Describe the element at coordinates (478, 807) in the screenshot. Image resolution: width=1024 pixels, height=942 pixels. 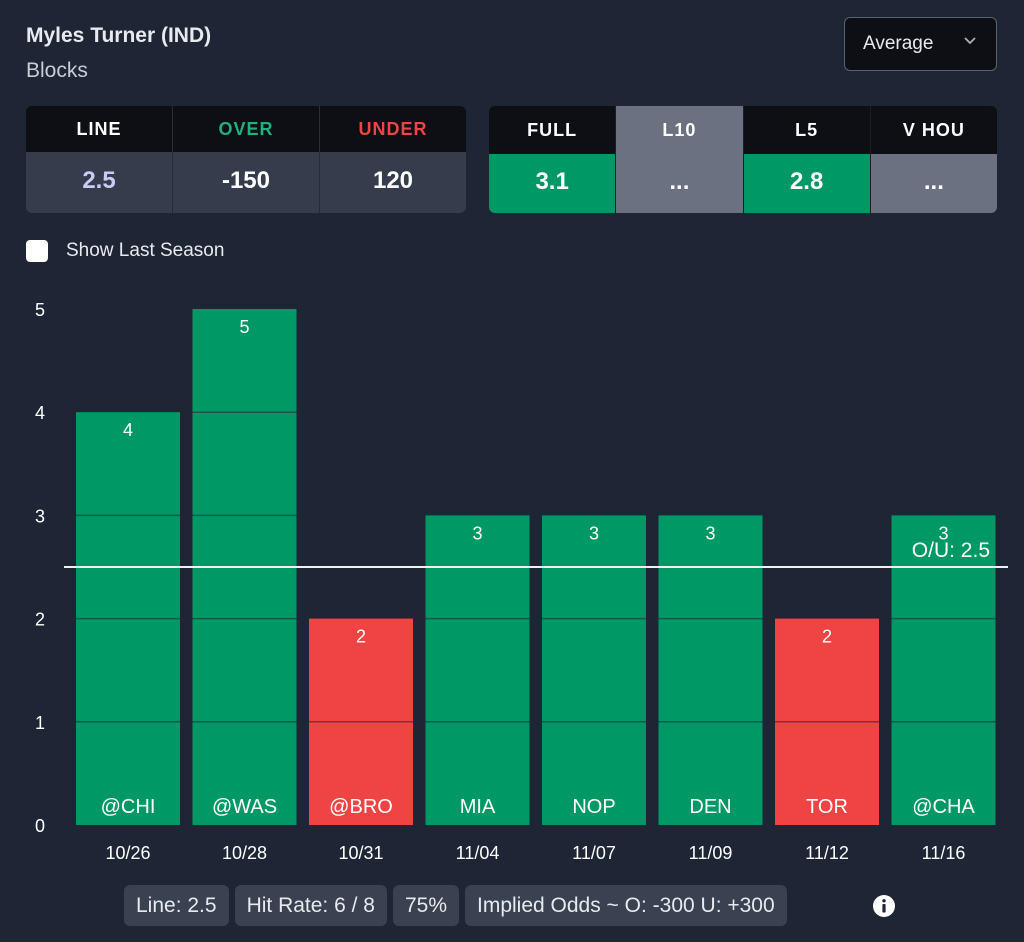
I see `opponent-label: MIA` at that location.